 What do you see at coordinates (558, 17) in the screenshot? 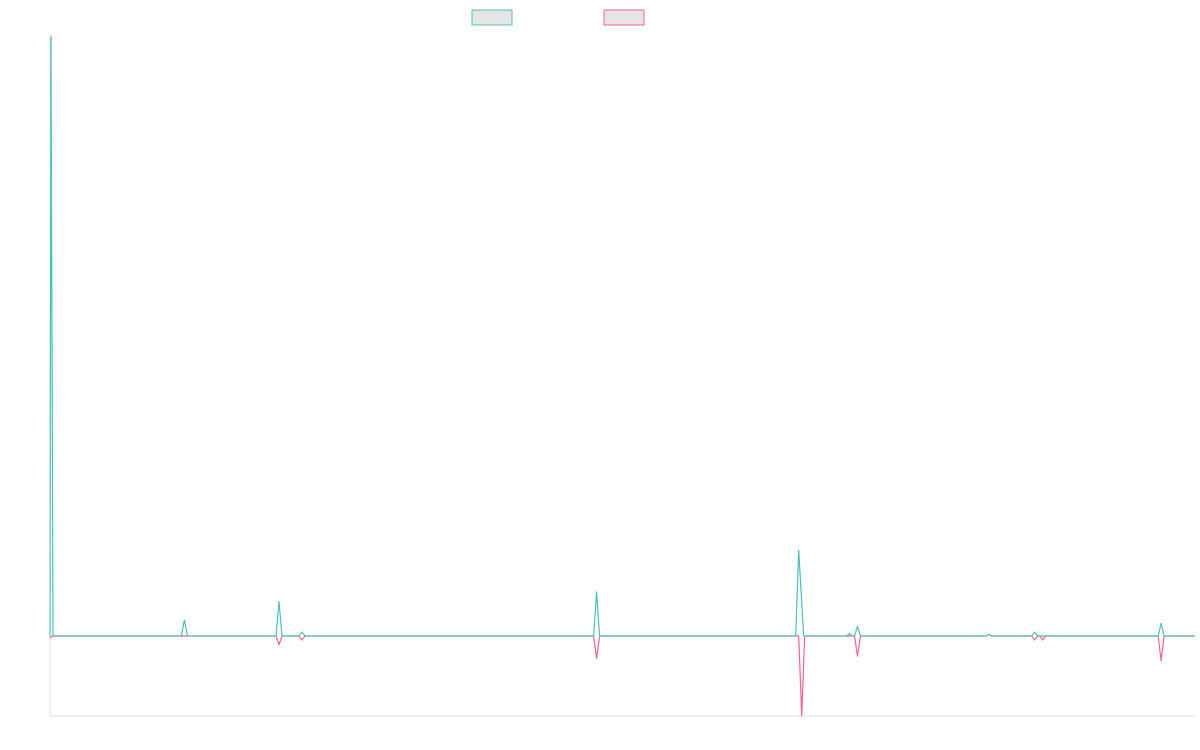
I see `legend` at bounding box center [558, 17].